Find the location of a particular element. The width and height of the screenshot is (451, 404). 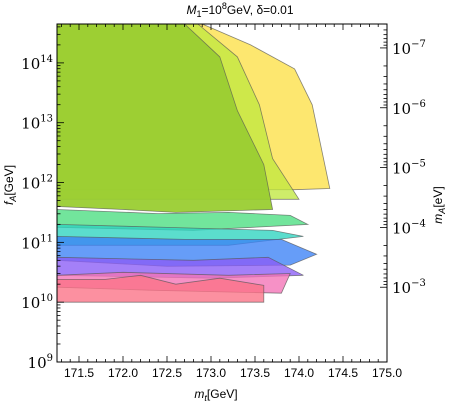

y-axis-left-label: fA[GeV] is located at coordinates (10, 185).